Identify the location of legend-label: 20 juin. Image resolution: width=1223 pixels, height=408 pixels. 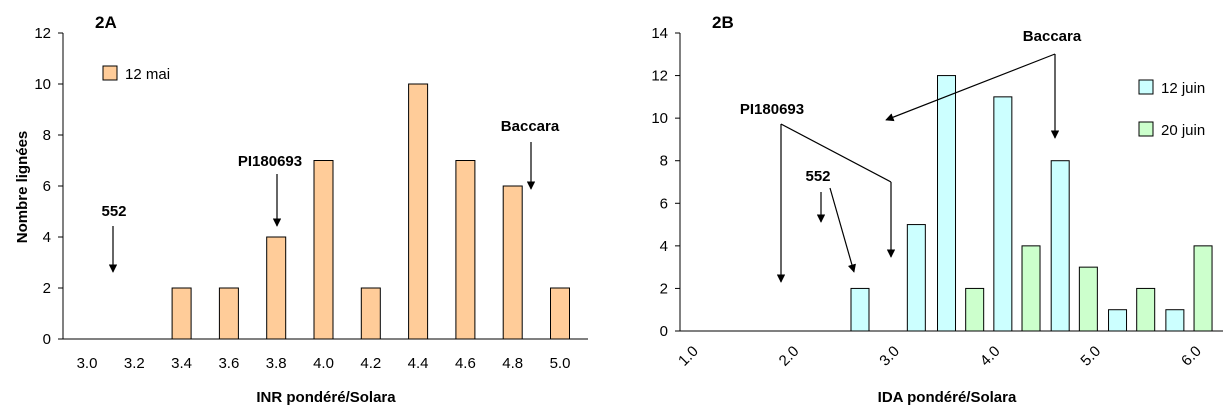
(1183, 130).